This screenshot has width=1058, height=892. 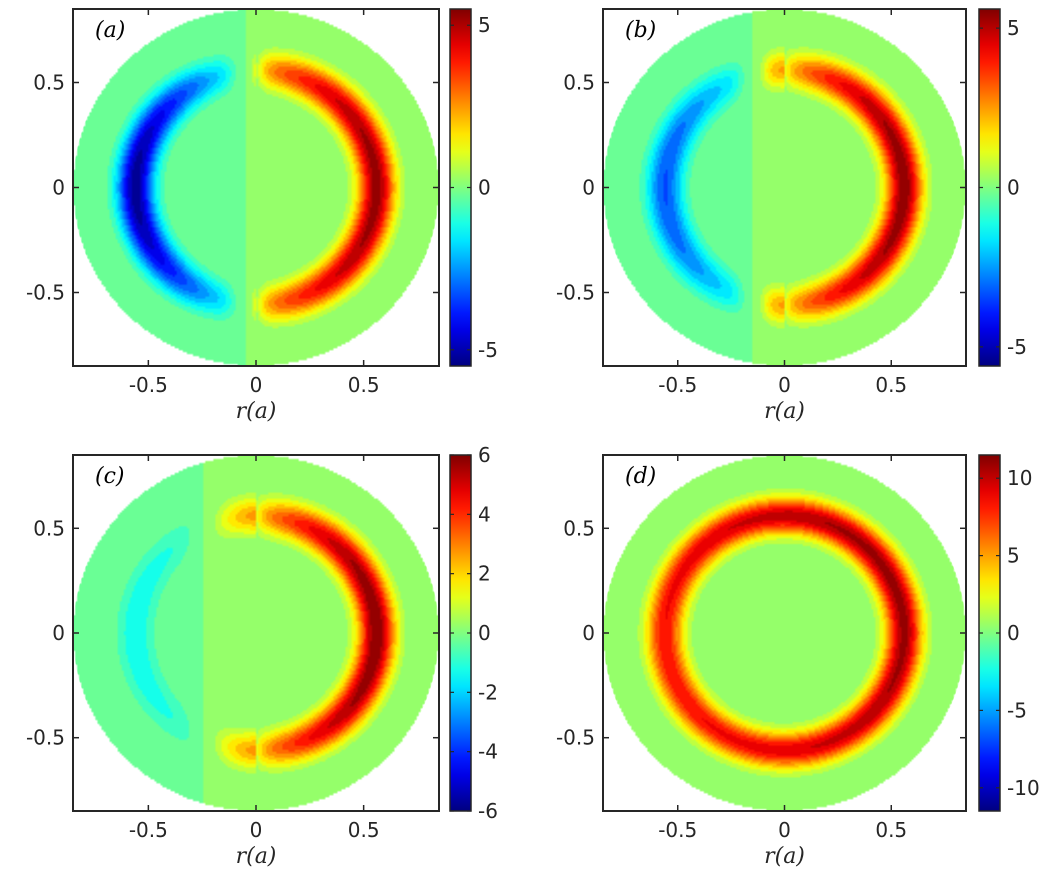 What do you see at coordinates (488, 811) in the screenshot?
I see `colorbar-tick-label: -6` at bounding box center [488, 811].